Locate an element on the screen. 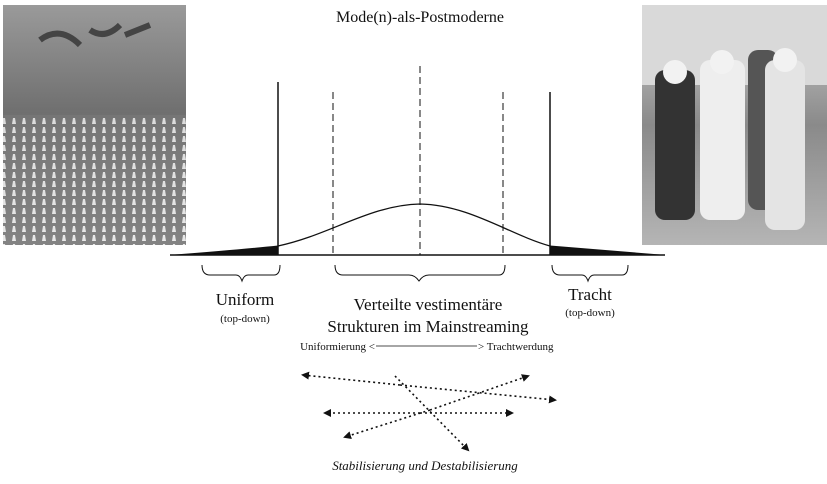  caption: Stabilisierung und Destabilisierung is located at coordinates (425, 465).